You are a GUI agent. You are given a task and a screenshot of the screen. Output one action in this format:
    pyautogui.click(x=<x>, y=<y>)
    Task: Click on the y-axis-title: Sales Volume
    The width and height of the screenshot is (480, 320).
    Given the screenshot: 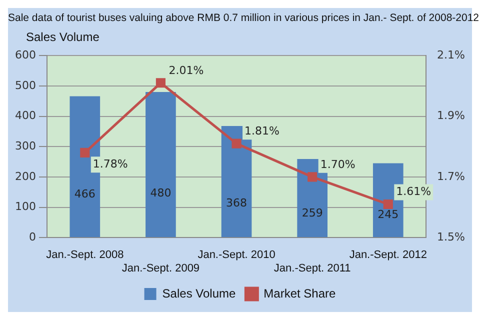 What is the action you would take?
    pyautogui.click(x=62, y=38)
    